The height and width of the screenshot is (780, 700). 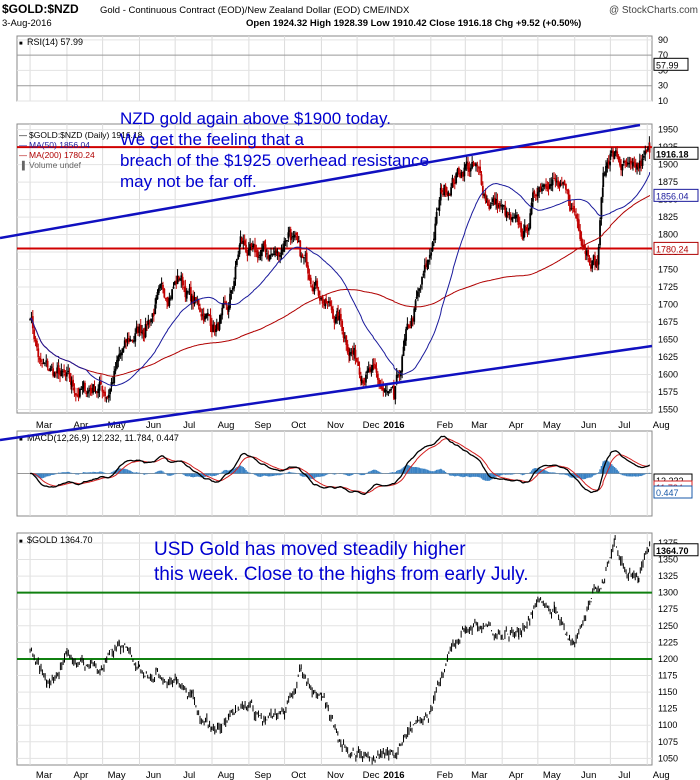 I want to click on usd-tick-label: 1325, so click(x=668, y=576).